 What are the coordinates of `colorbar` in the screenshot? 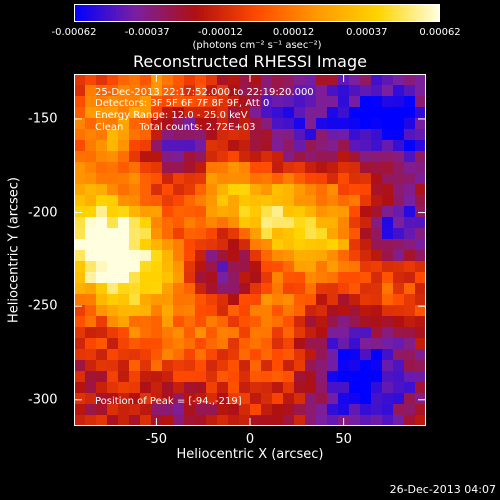 It's located at (257, 13).